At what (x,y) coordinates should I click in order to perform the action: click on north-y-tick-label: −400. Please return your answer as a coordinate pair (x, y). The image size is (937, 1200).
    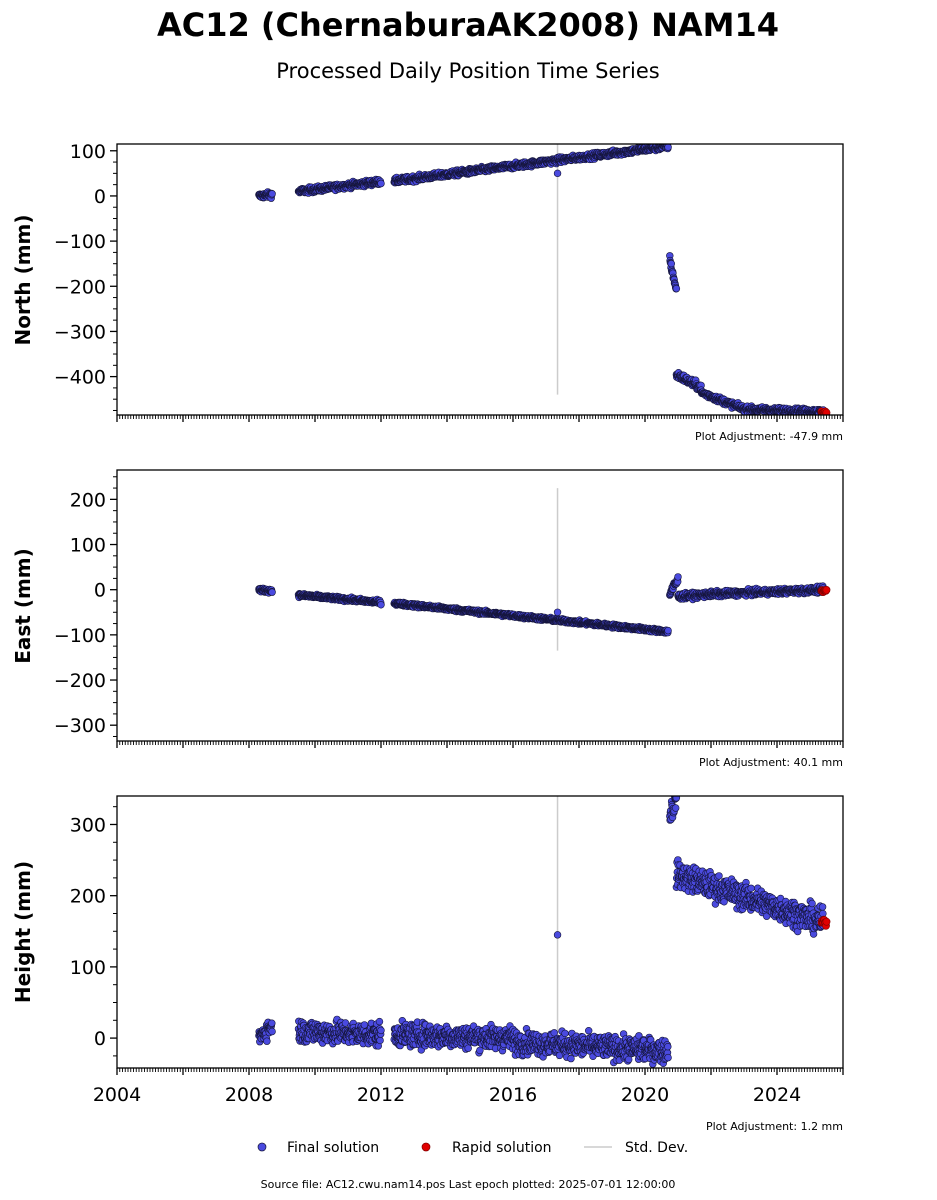
    Looking at the image, I should click on (80, 378).